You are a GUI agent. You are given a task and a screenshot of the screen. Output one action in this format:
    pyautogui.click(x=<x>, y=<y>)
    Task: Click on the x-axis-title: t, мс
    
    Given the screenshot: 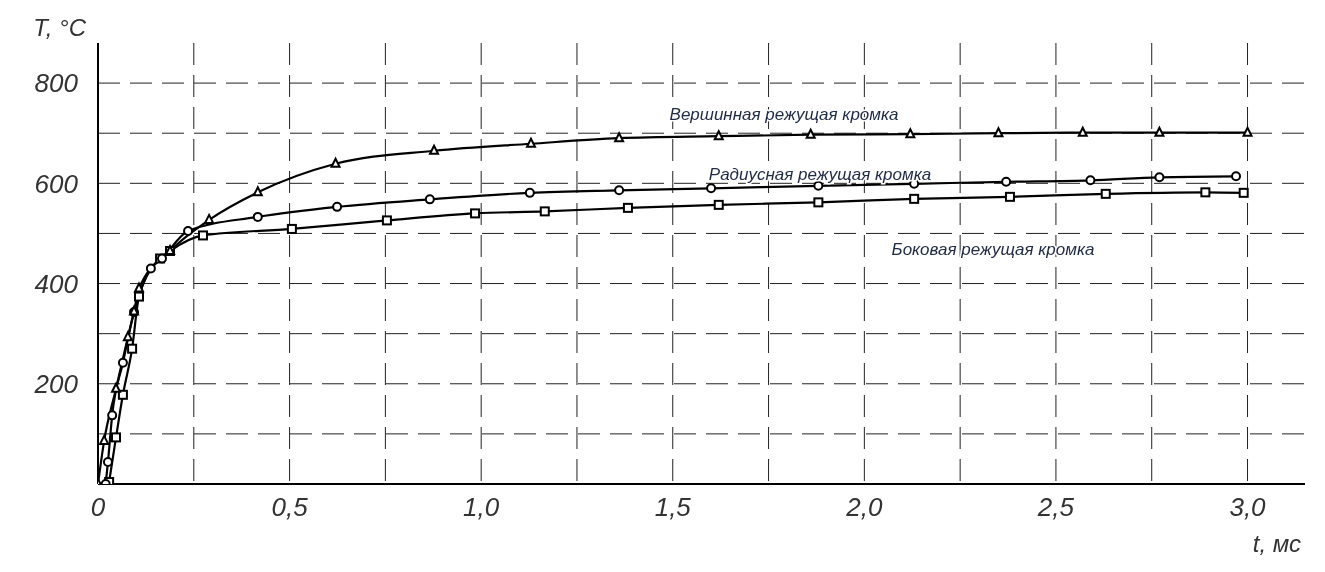 What is the action you would take?
    pyautogui.click(x=1276, y=543)
    